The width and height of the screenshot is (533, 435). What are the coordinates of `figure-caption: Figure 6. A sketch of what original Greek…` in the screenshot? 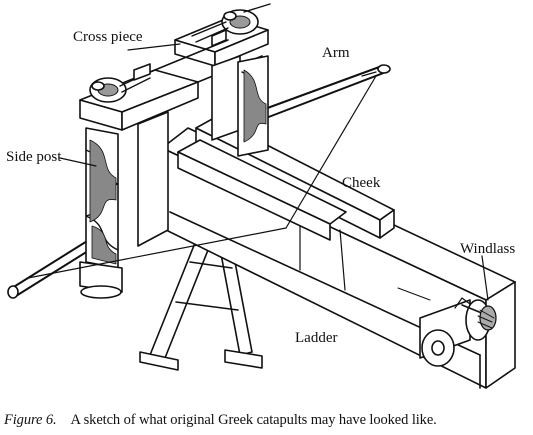 It's located at (220, 420).